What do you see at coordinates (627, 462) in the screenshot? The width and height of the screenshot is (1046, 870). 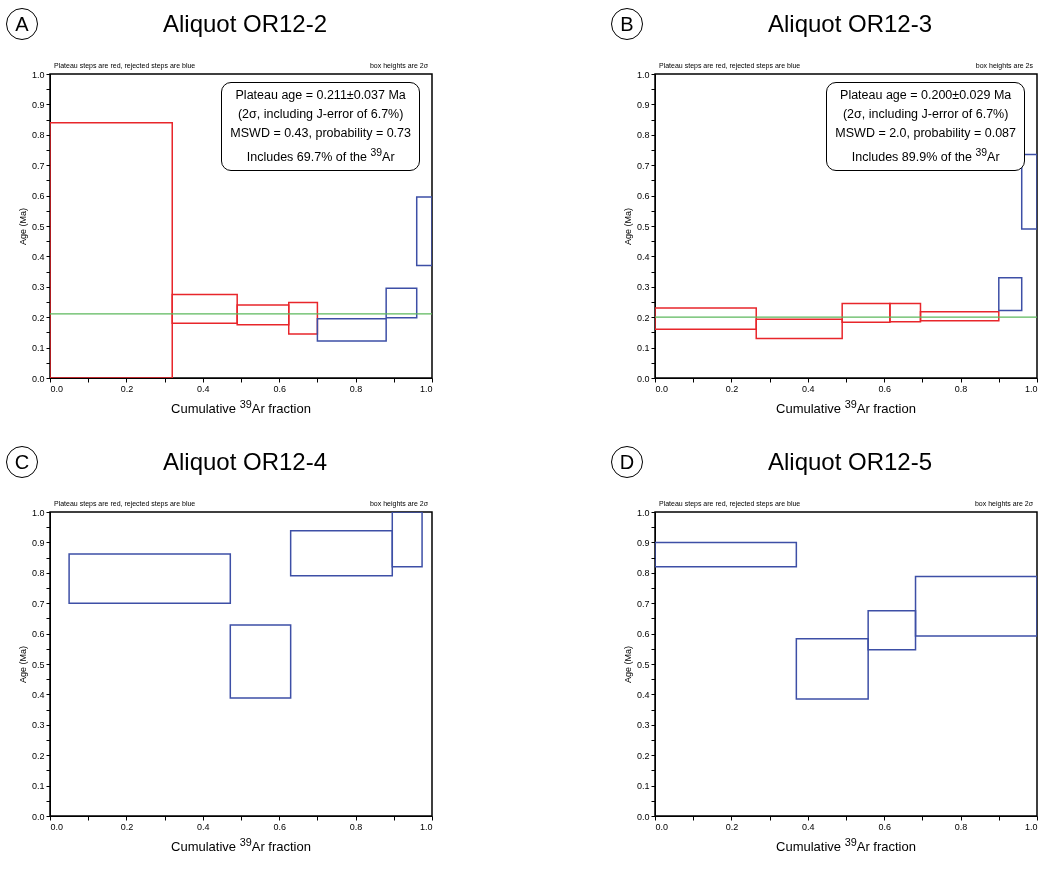 I see `text: D` at bounding box center [627, 462].